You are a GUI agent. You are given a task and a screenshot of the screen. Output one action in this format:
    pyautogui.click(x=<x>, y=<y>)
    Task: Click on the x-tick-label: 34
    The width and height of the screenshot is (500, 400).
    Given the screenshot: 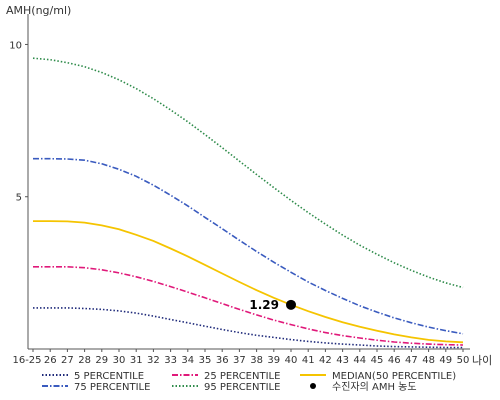 What is the action you would take?
    pyautogui.click(x=187, y=360)
    